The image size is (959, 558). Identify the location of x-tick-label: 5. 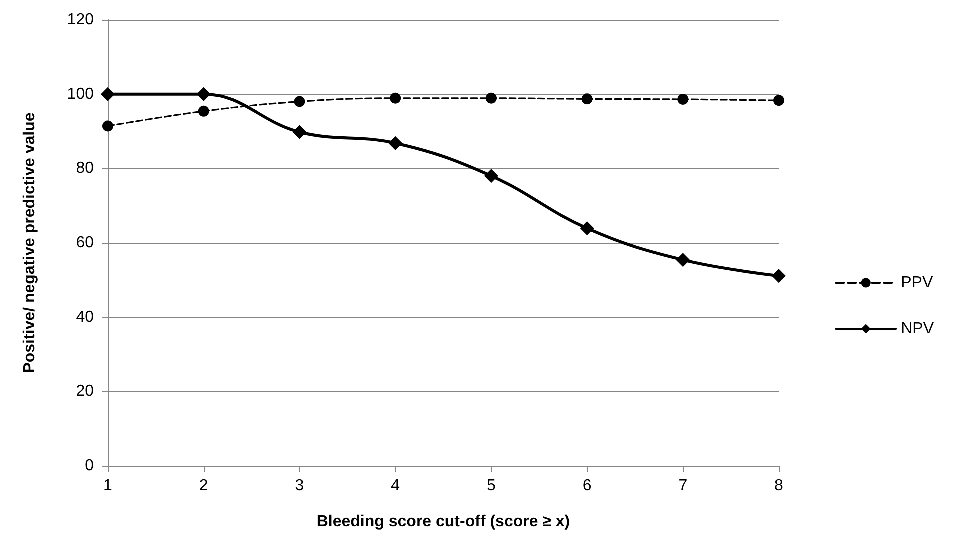
(491, 486).